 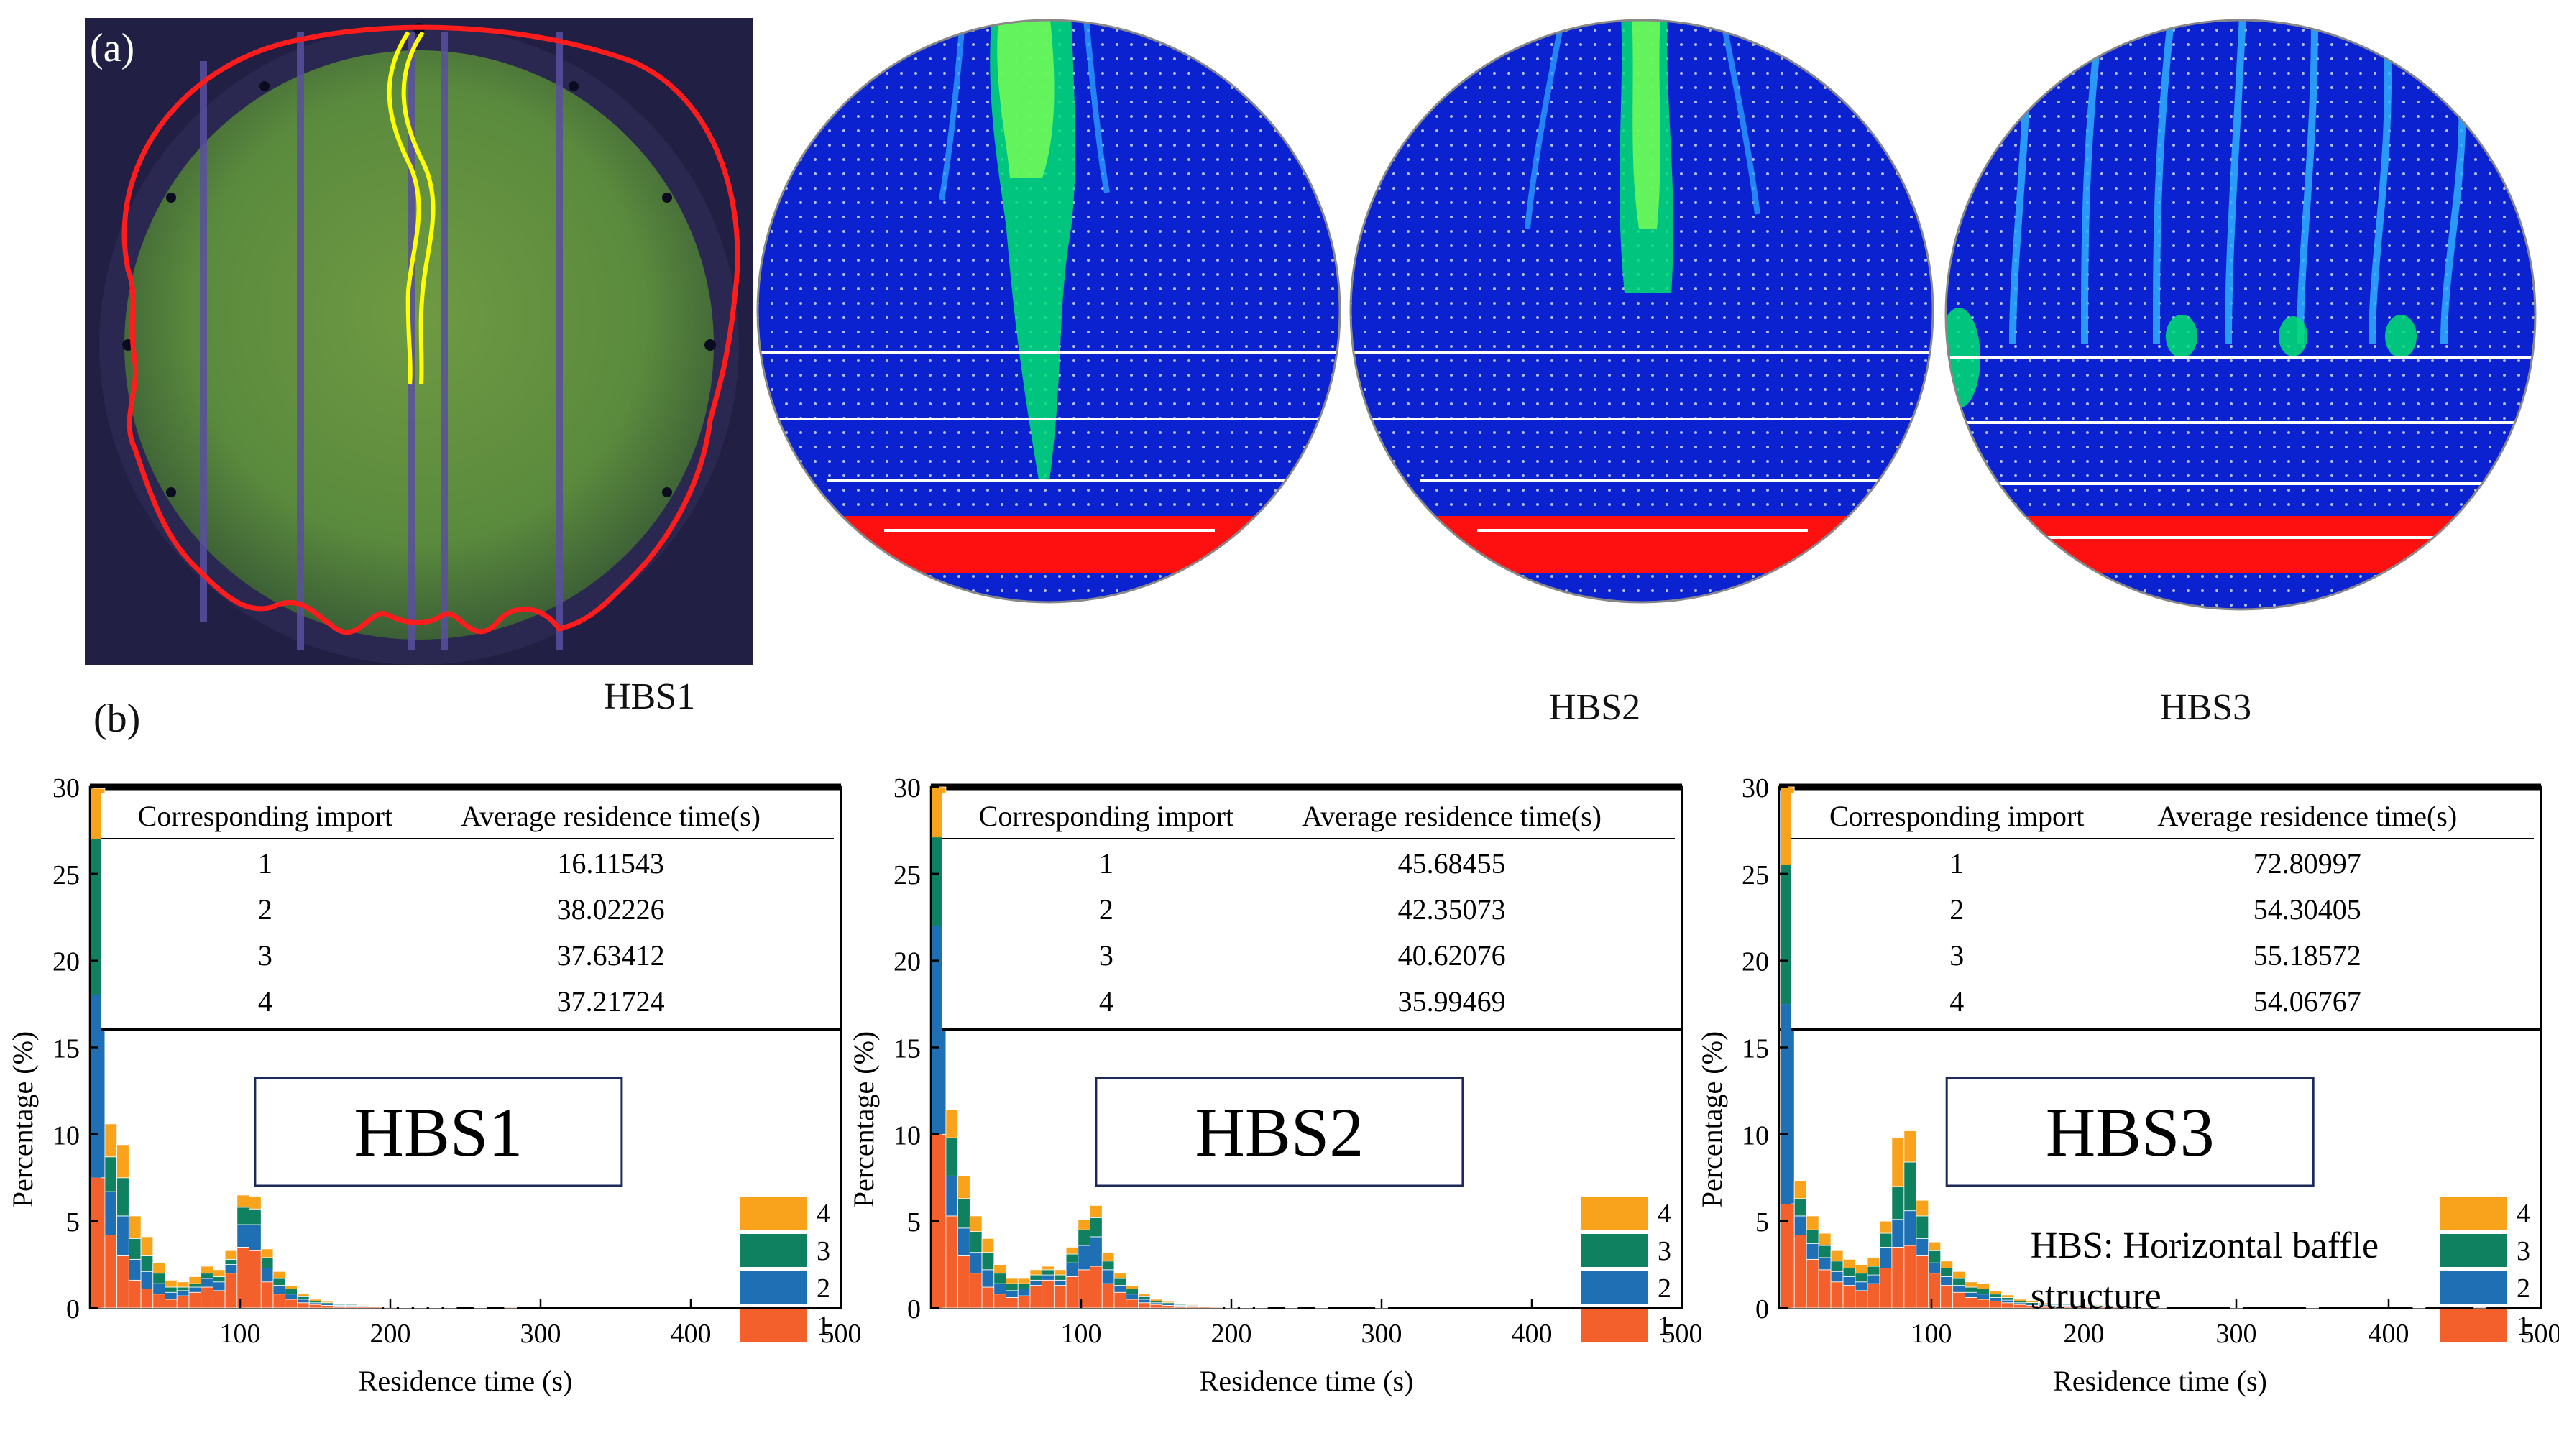 What do you see at coordinates (1957, 1001) in the screenshot?
I see `table-cell-import: 4` at bounding box center [1957, 1001].